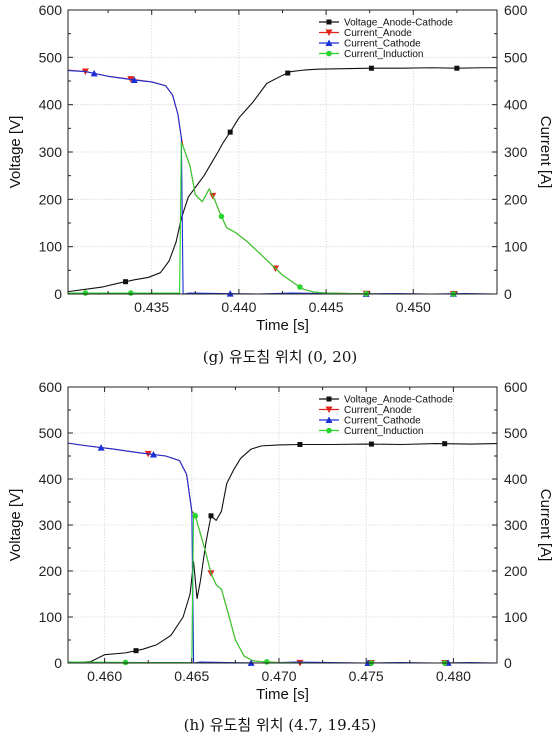  What do you see at coordinates (413, 307) in the screenshot?
I see `x-tick-label: 0.450` at bounding box center [413, 307].